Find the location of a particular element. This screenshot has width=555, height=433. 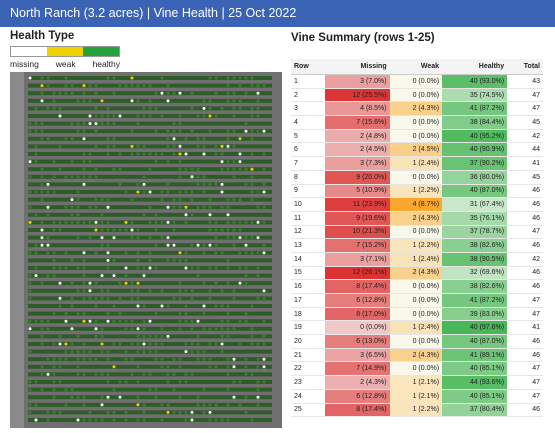

missing-cell: 3 (7.1%) is located at coordinates (357, 259).